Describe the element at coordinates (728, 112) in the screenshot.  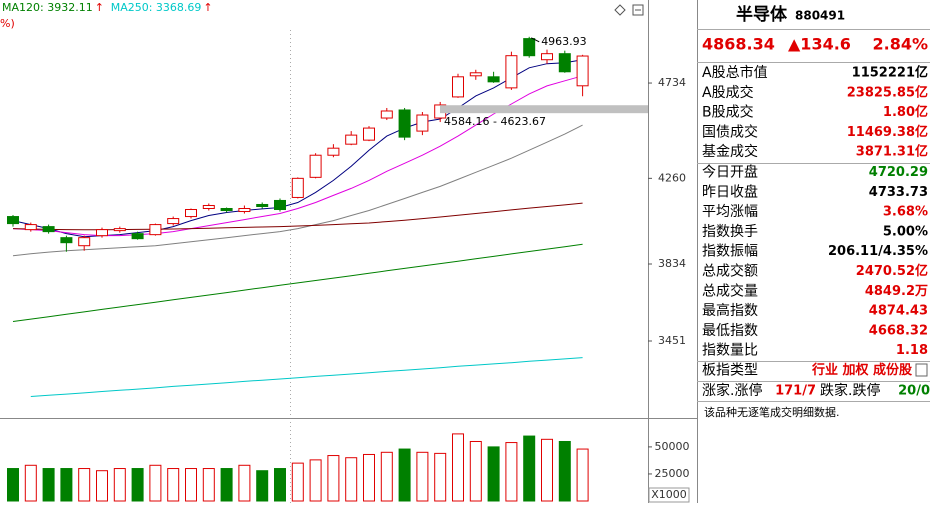
I see `row-label: B股成交` at that location.